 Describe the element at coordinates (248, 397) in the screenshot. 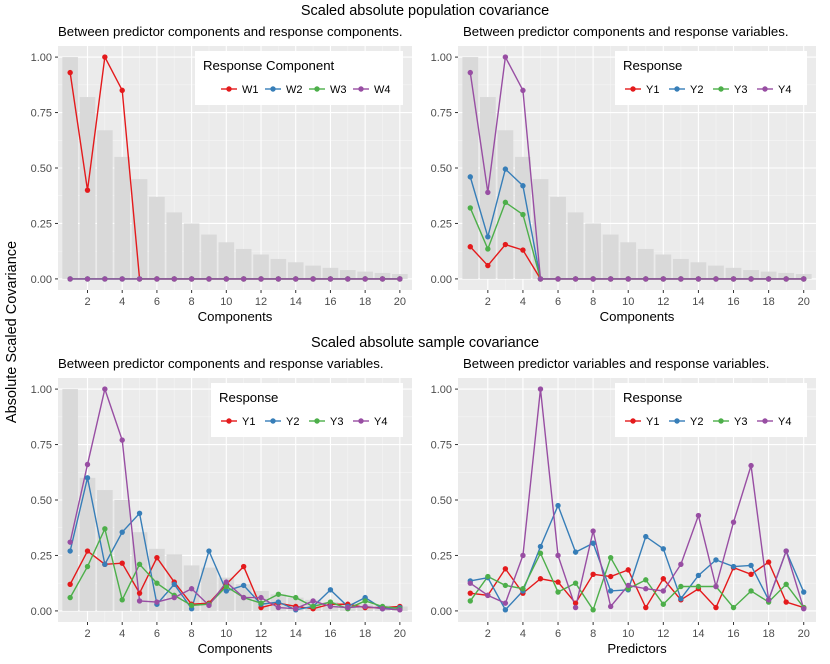

I see `legend-title: Response` at that location.